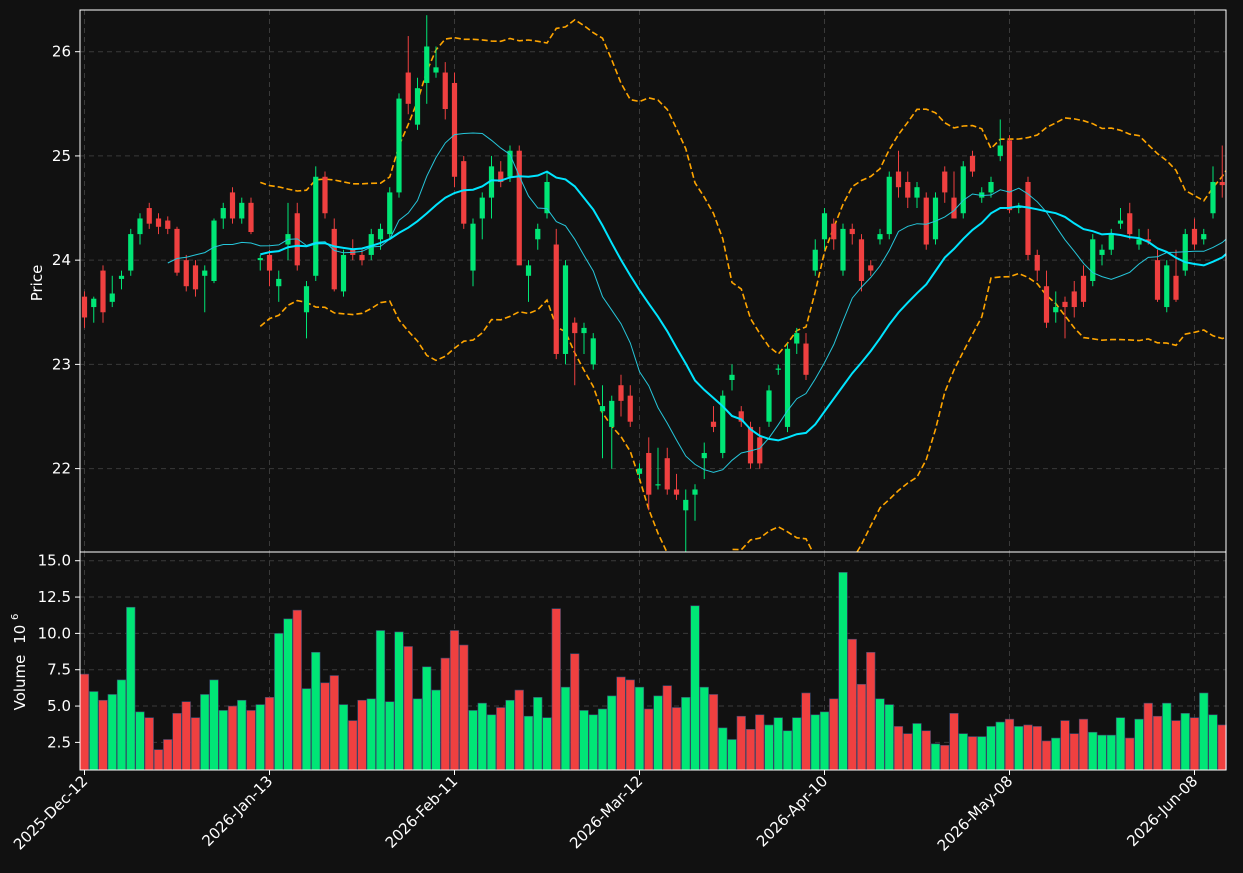  Describe the element at coordinates (54, 597) in the screenshot. I see `volume-tick-label: 12.5` at that location.